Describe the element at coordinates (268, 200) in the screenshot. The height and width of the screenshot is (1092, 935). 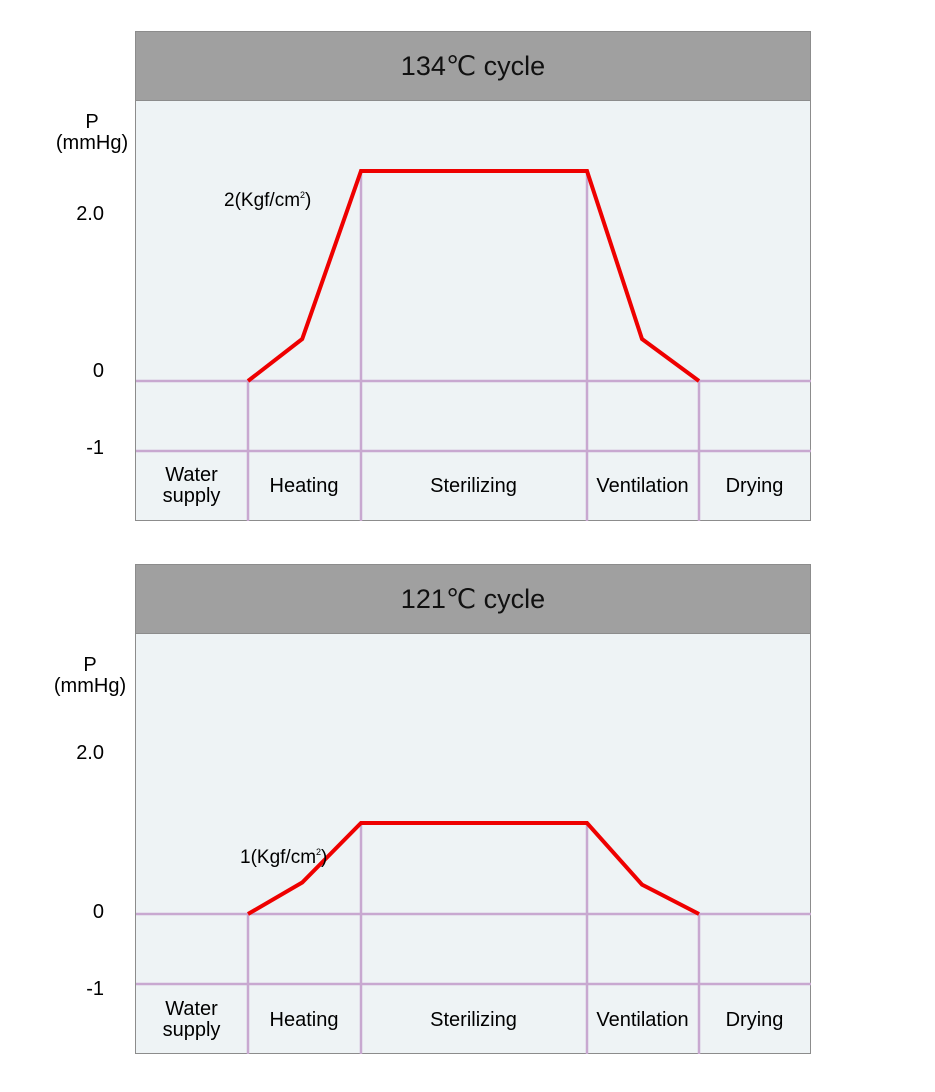
I see `pressure-annotation: 2(Kgf/cm2)` at that location.